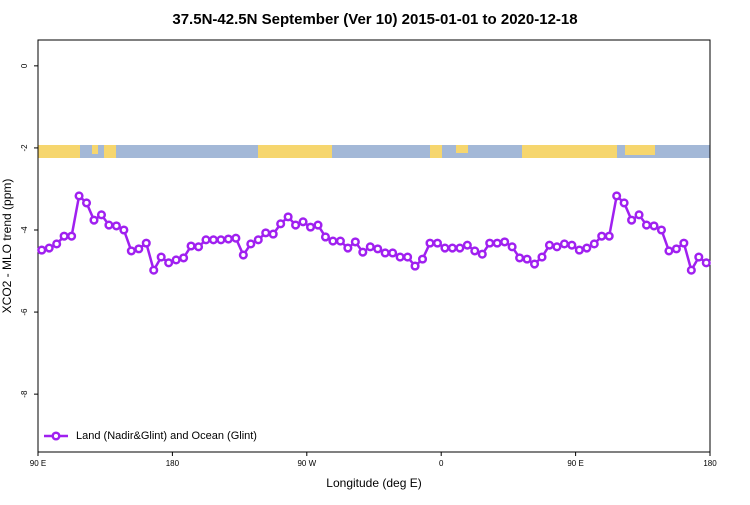 The image size is (750, 505). What do you see at coordinates (24, 312) in the screenshot?
I see `y-tick-label: -6` at bounding box center [24, 312].